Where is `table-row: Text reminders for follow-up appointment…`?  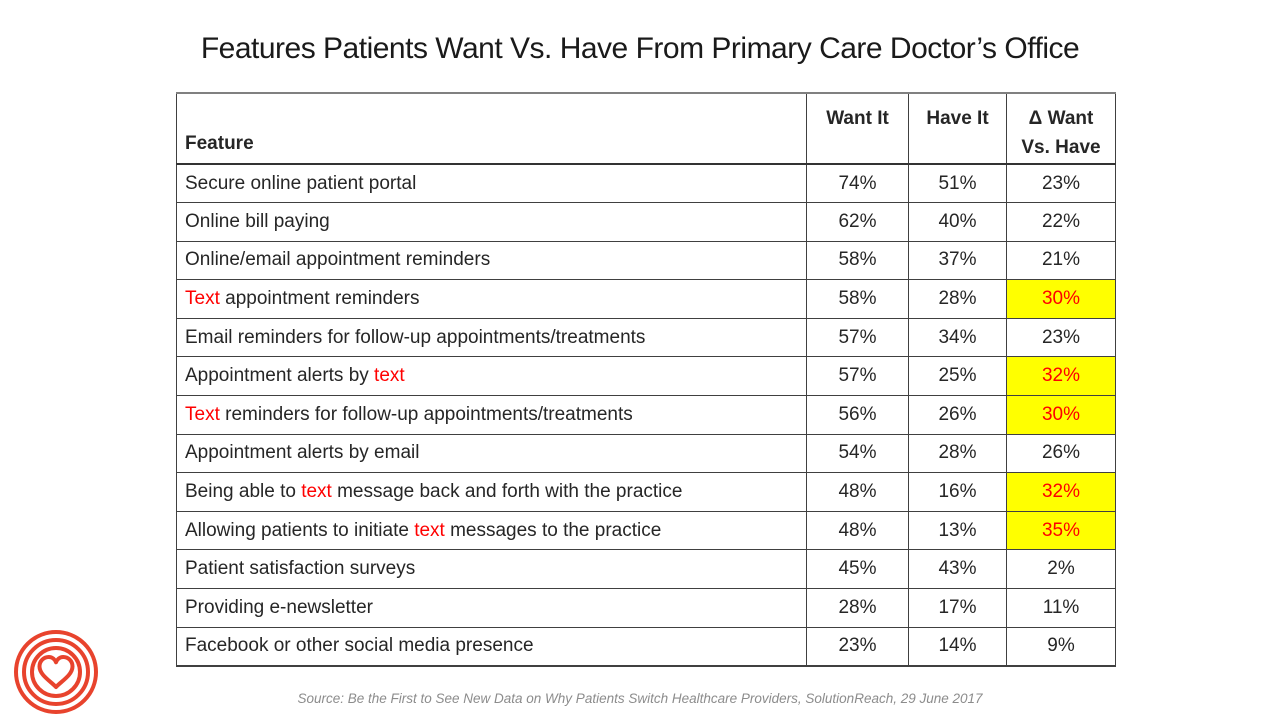 table-row: Text reminders for follow-up appointment… is located at coordinates (646, 415).